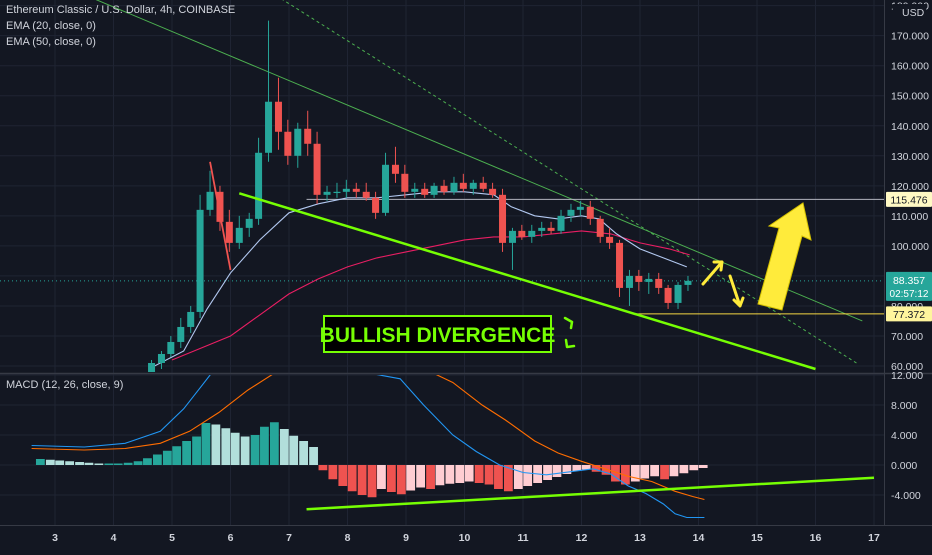 This screenshot has height=555, width=932. Describe the element at coordinates (909, 217) in the screenshot. I see `price-tick-label: 110.000` at that location.